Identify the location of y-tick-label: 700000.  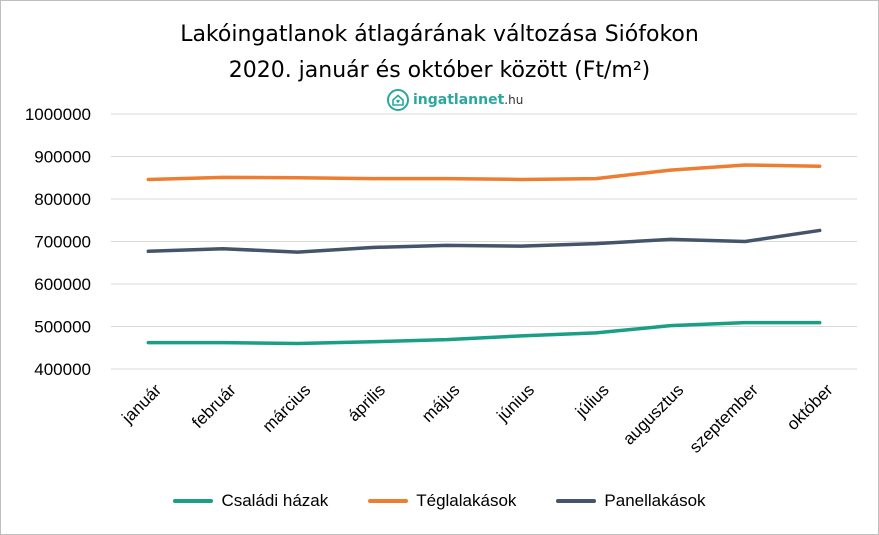
(62, 242).